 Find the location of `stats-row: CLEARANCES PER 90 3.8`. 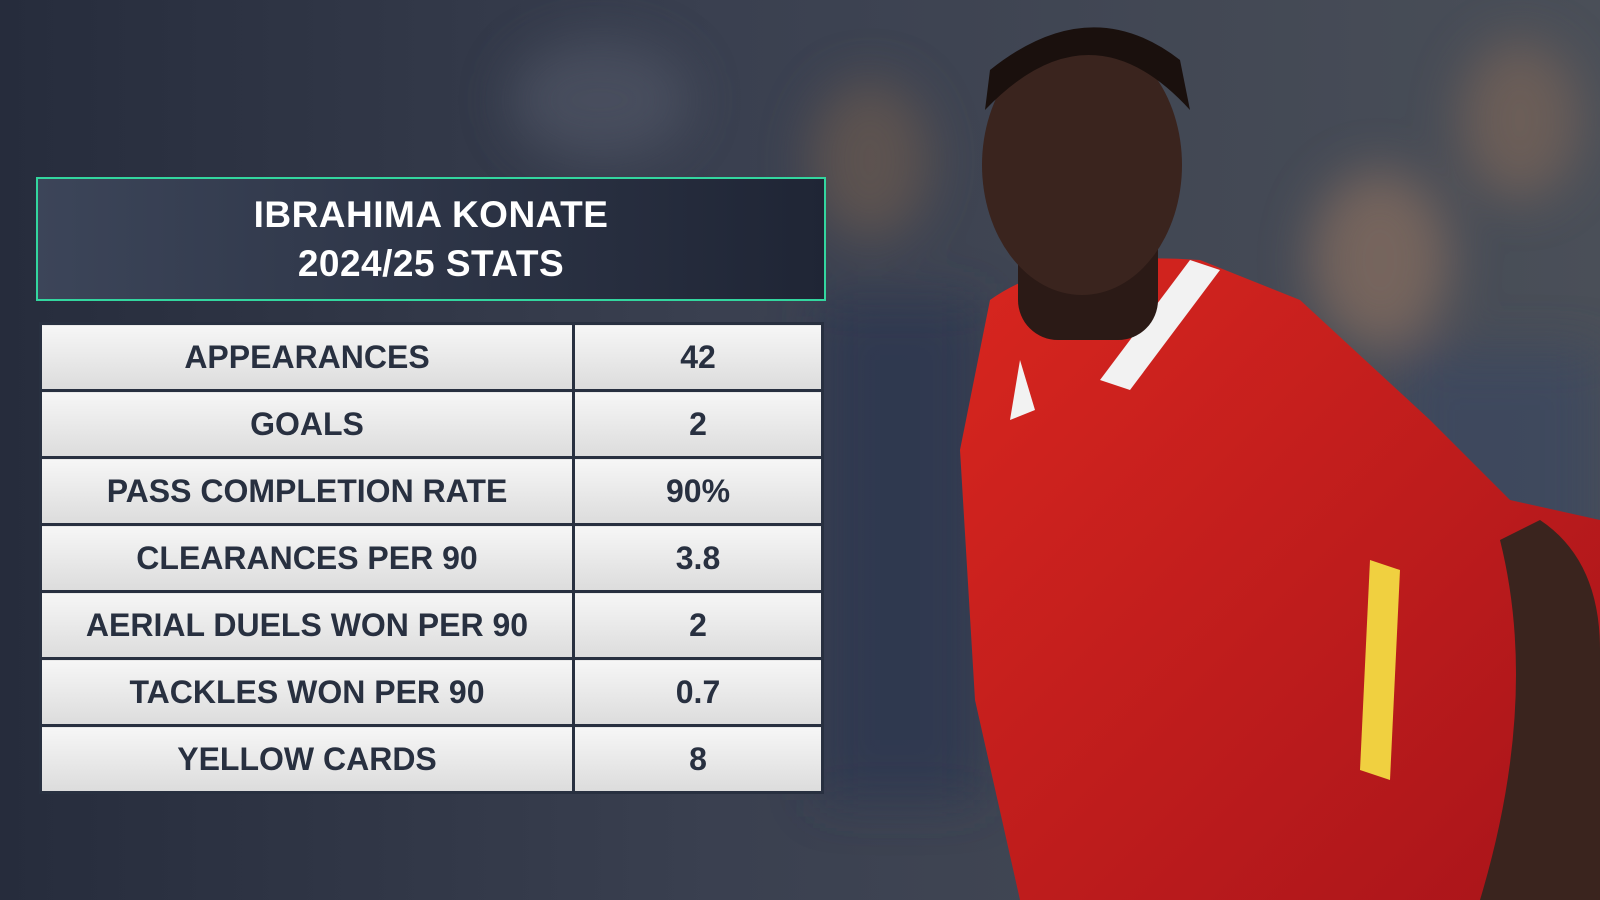

stats-row: CLEARANCES PER 90 3.8 is located at coordinates (431, 558).